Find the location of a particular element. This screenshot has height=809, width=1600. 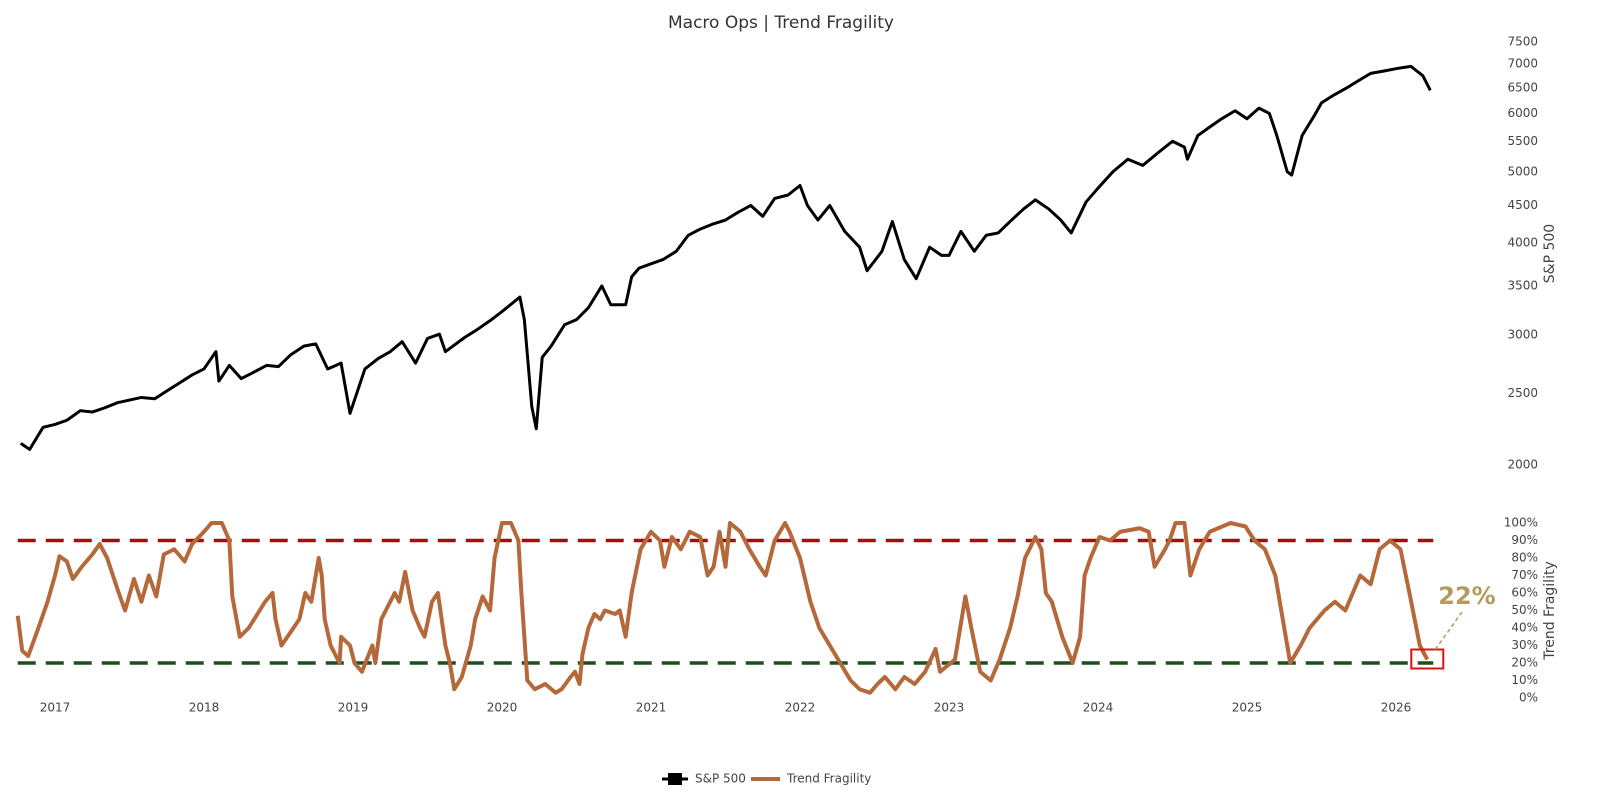

y-tick-label: 30% is located at coordinates (1524, 645).